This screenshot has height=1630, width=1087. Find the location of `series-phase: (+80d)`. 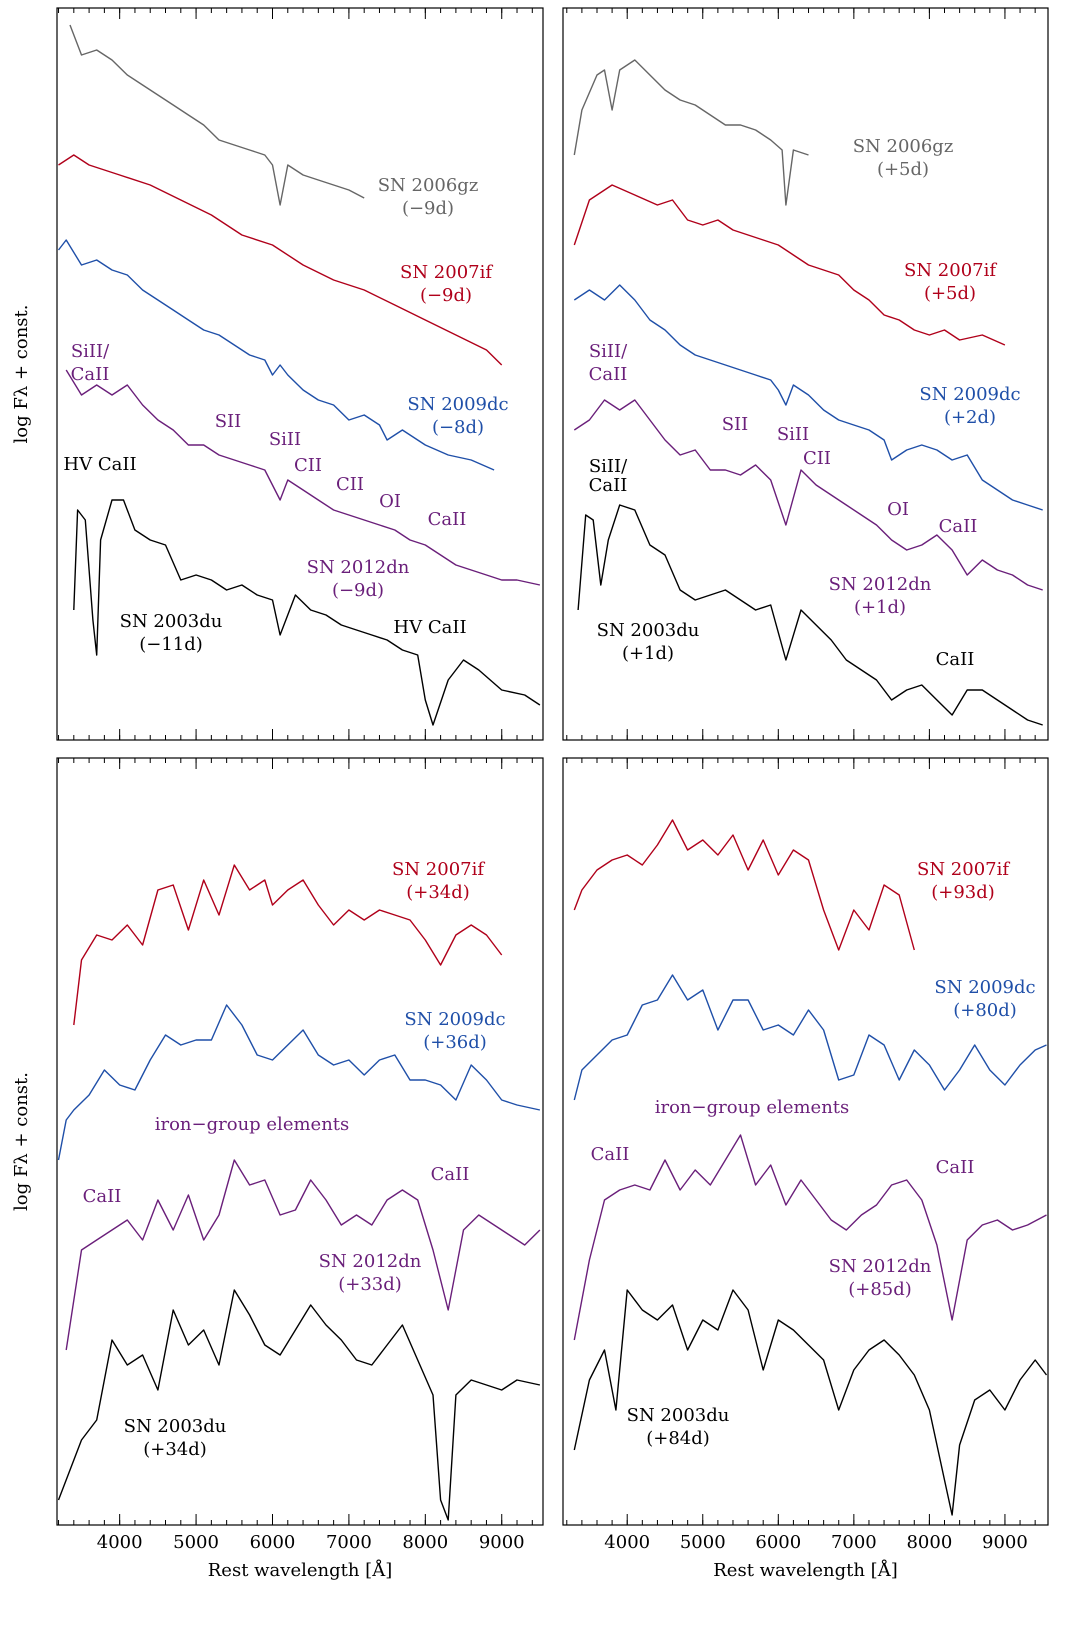

series-phase: (+80d) is located at coordinates (985, 1010).